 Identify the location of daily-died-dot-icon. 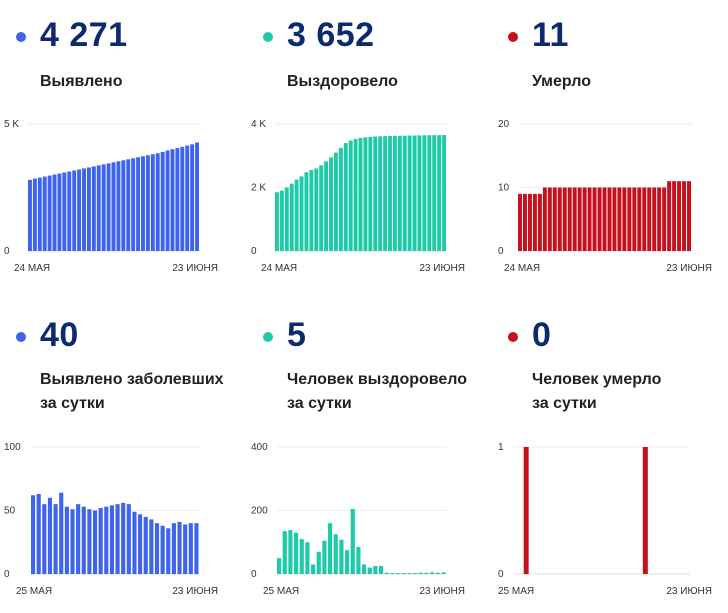
(513, 337).